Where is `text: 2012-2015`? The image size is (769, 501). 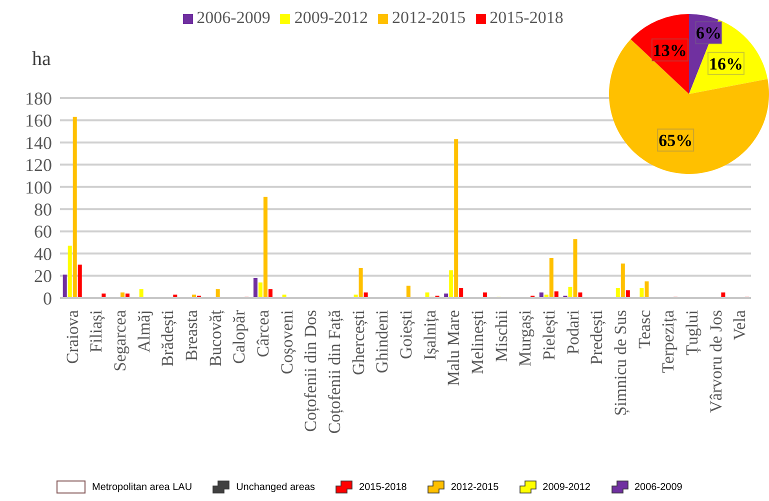 text: 2012-2015 is located at coordinates (474, 487).